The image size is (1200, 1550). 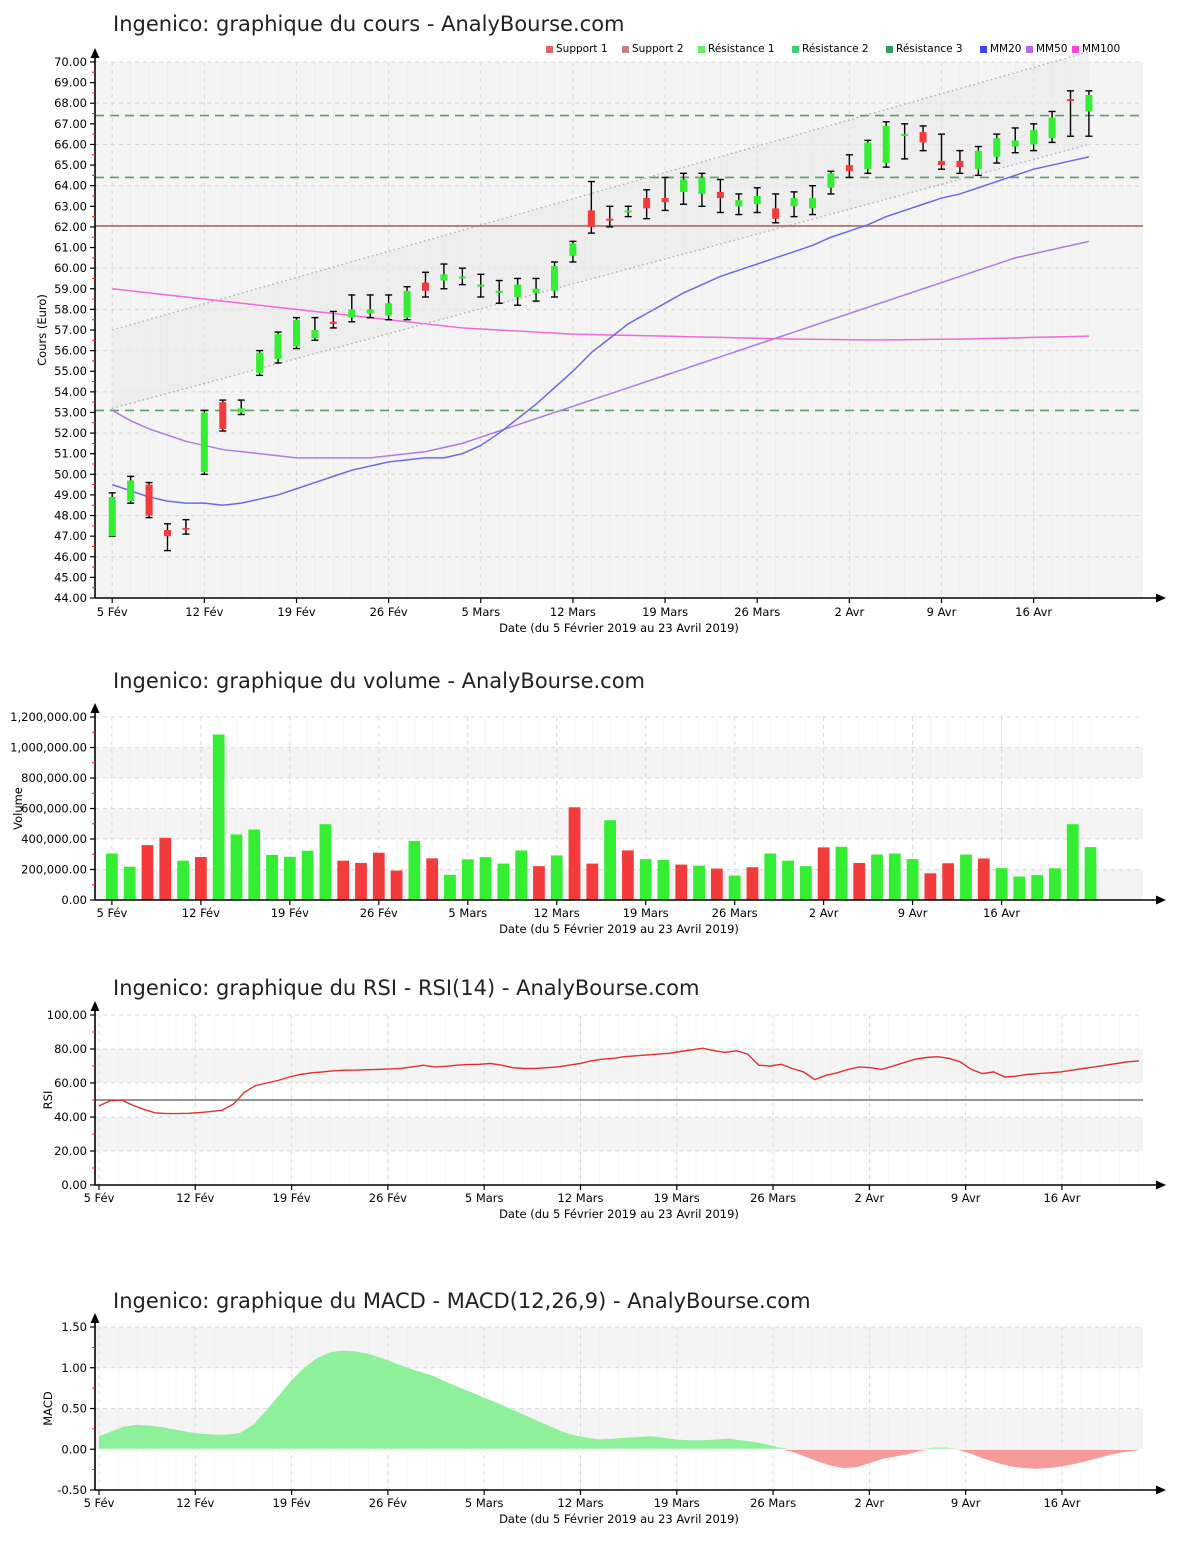 What do you see at coordinates (70, 83) in the screenshot?
I see `svg-text: 69.00` at bounding box center [70, 83].